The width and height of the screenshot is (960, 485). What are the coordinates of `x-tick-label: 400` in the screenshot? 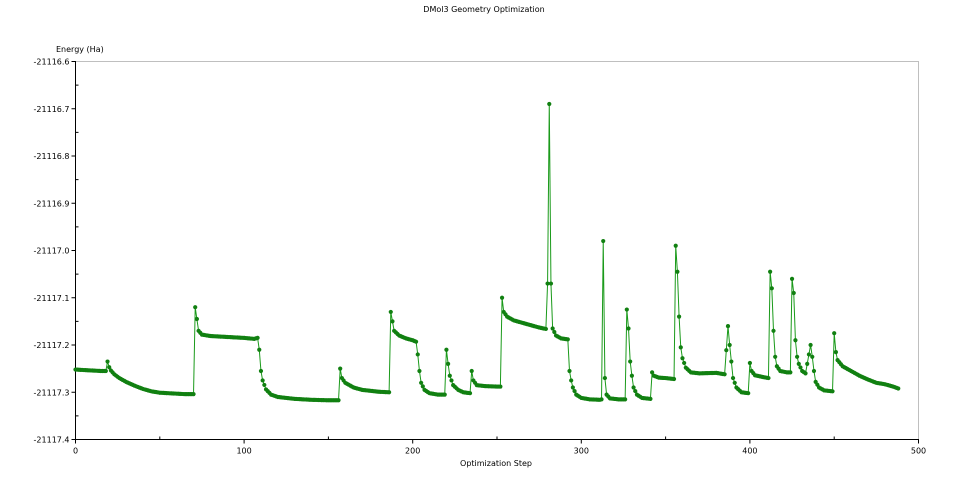 It's located at (749, 451).